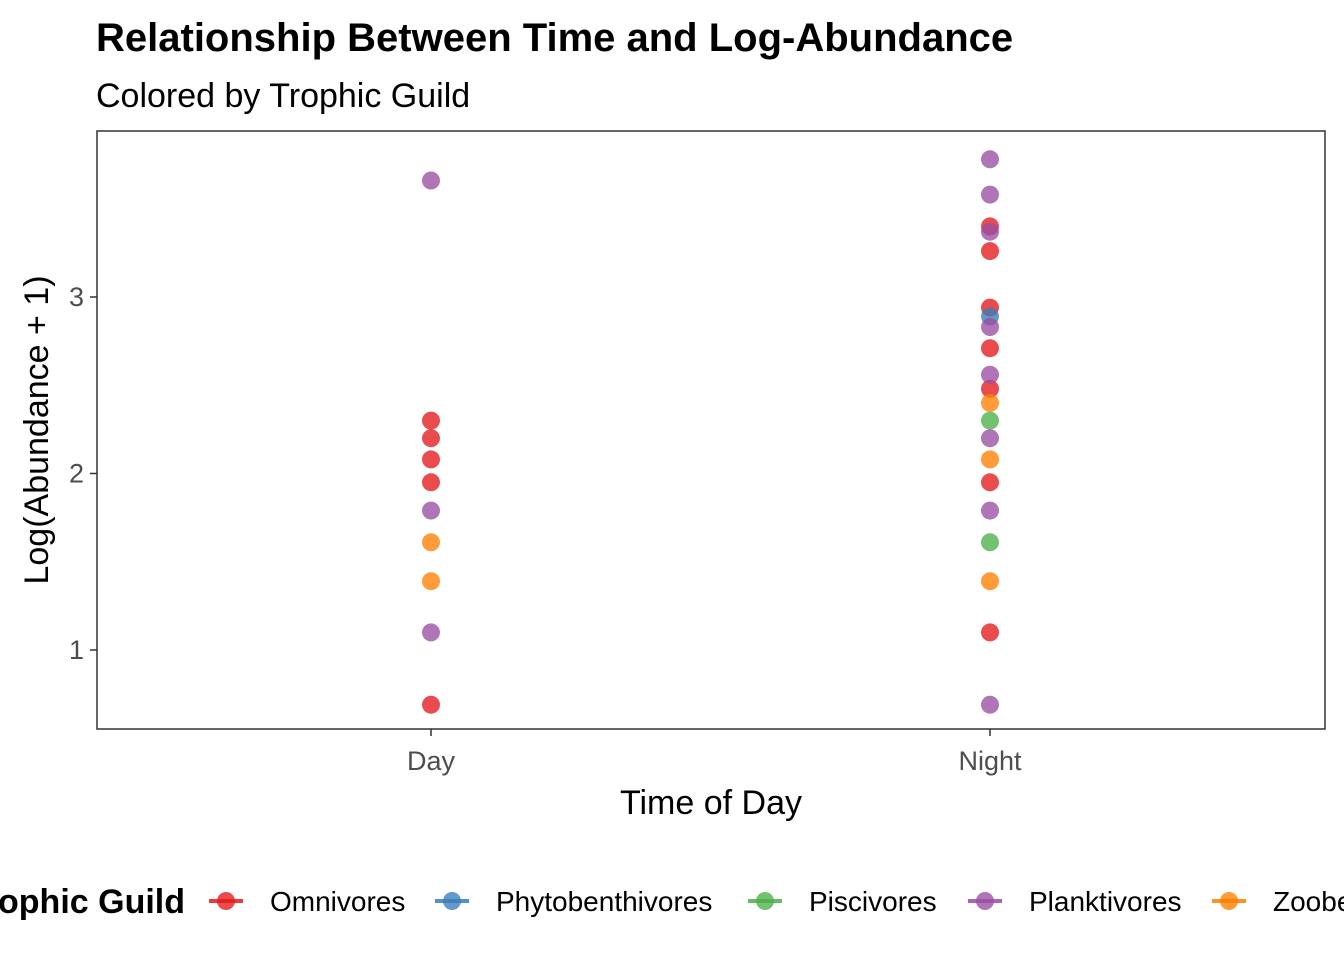 The image size is (1344, 960). I want to click on legend-item: Phytobenthivores, so click(573, 901).